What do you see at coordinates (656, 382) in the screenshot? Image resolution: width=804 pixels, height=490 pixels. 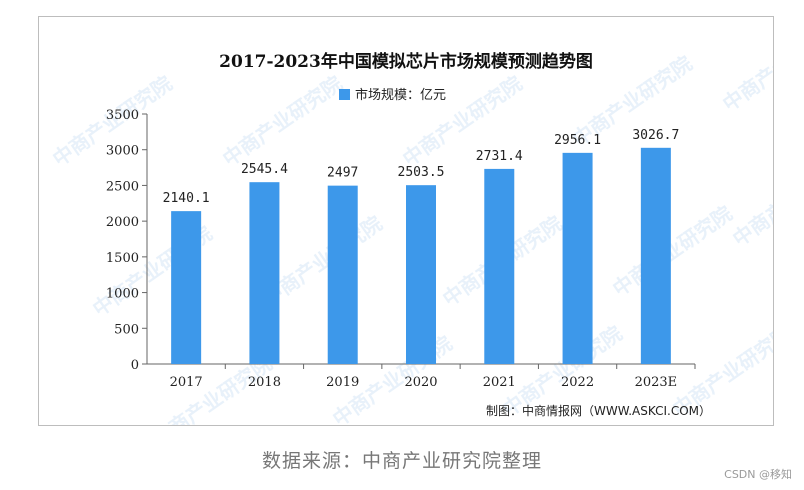 I see `x-tick-label: 2023E` at bounding box center [656, 382].